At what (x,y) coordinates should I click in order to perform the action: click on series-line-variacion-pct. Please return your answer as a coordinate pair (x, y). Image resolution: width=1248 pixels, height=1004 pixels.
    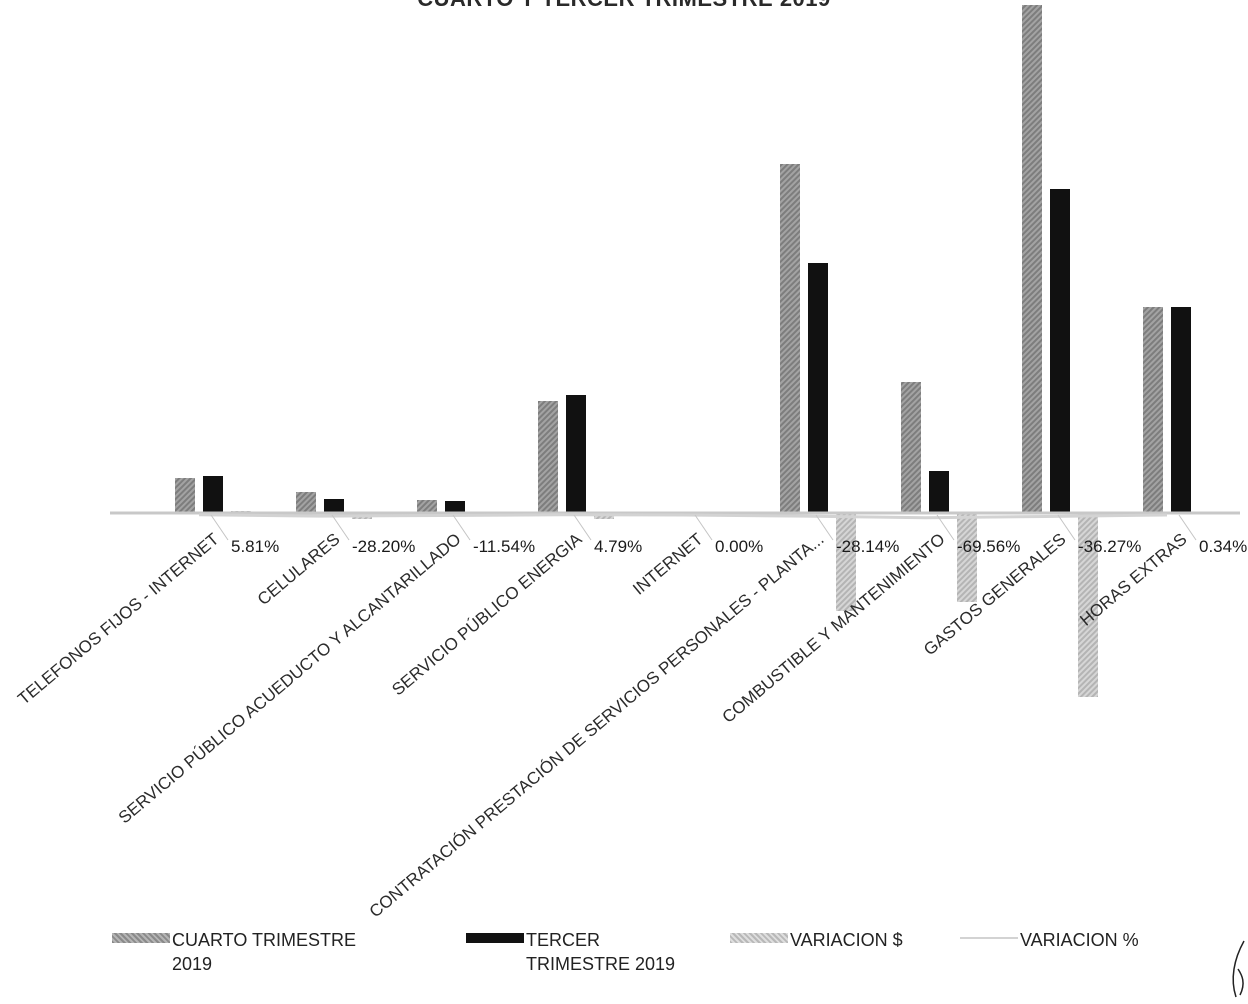
    Looking at the image, I should click on (683, 516).